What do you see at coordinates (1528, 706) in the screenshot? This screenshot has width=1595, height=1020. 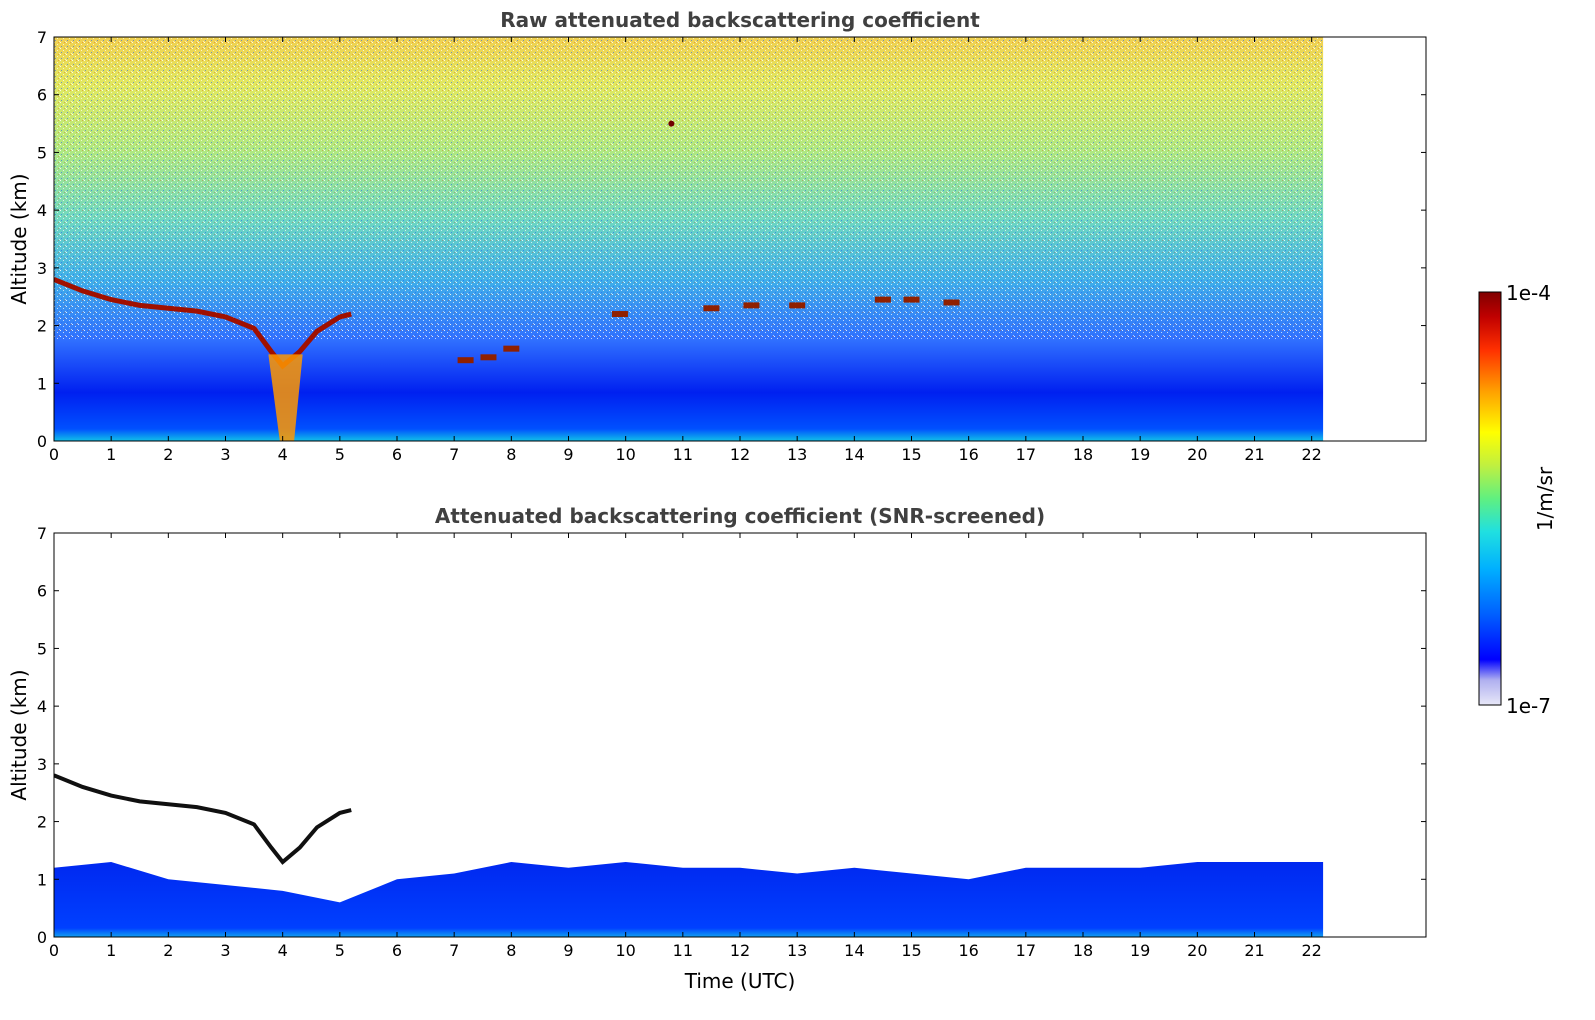 I see `colorbar-min-label: 1e-7` at bounding box center [1528, 706].